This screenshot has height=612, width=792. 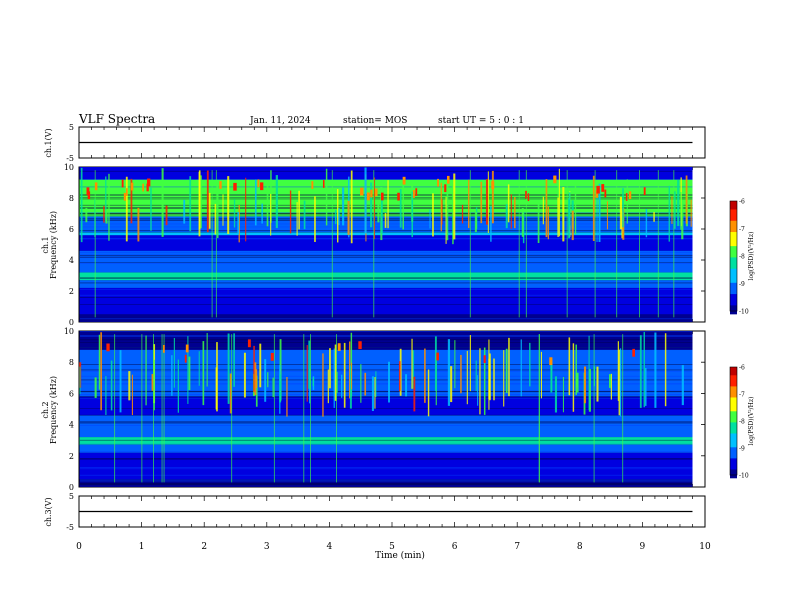 What do you see at coordinates (392, 547) in the screenshot?
I see `x-tick-label: 5` at bounding box center [392, 547].